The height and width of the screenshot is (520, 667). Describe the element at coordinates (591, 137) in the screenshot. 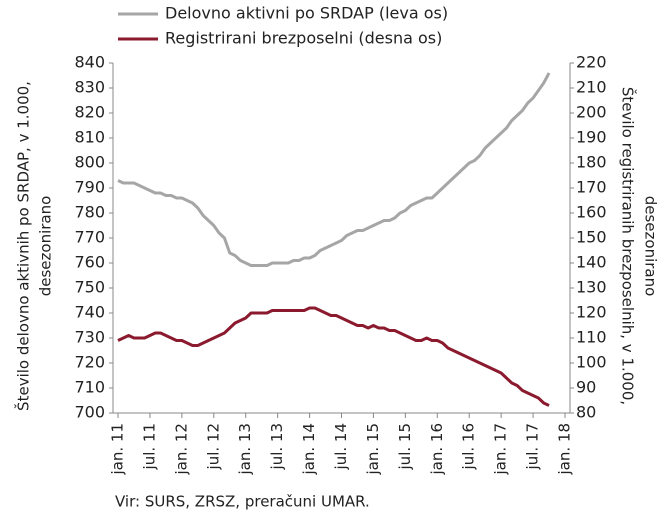

I see `y2-tick-label: 190` at that location.